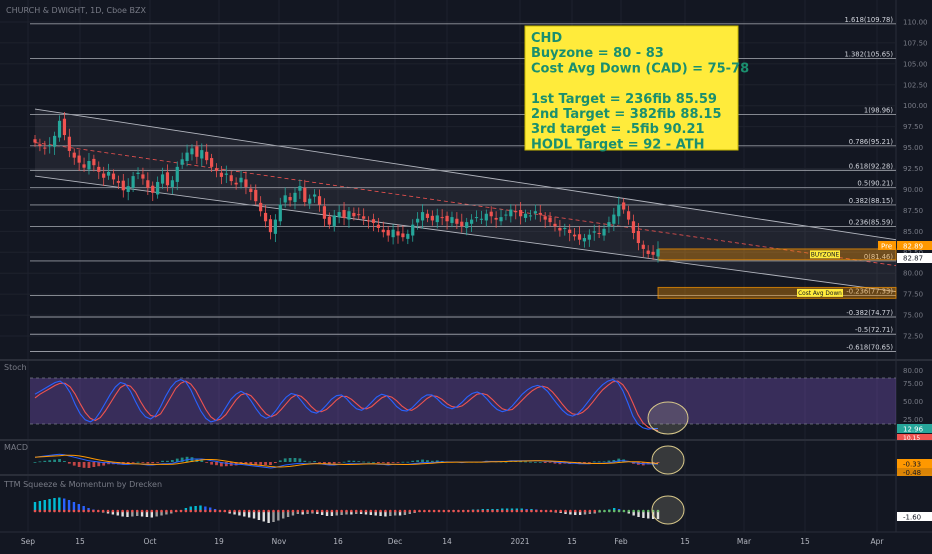 The image size is (932, 554). What do you see at coordinates (668, 510) in the screenshot?
I see `ttm-highlight-circle` at bounding box center [668, 510].